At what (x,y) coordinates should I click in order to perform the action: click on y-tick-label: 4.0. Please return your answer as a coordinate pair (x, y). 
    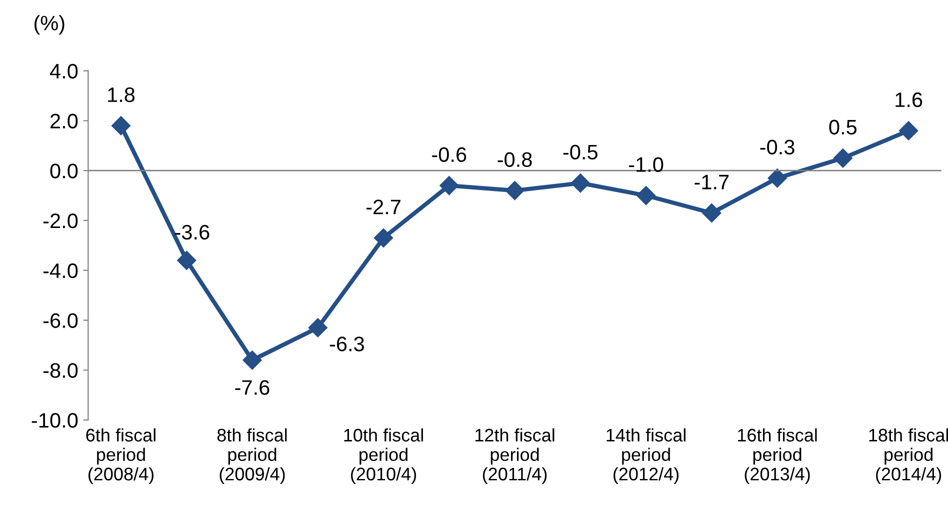
    Looking at the image, I should click on (64, 71).